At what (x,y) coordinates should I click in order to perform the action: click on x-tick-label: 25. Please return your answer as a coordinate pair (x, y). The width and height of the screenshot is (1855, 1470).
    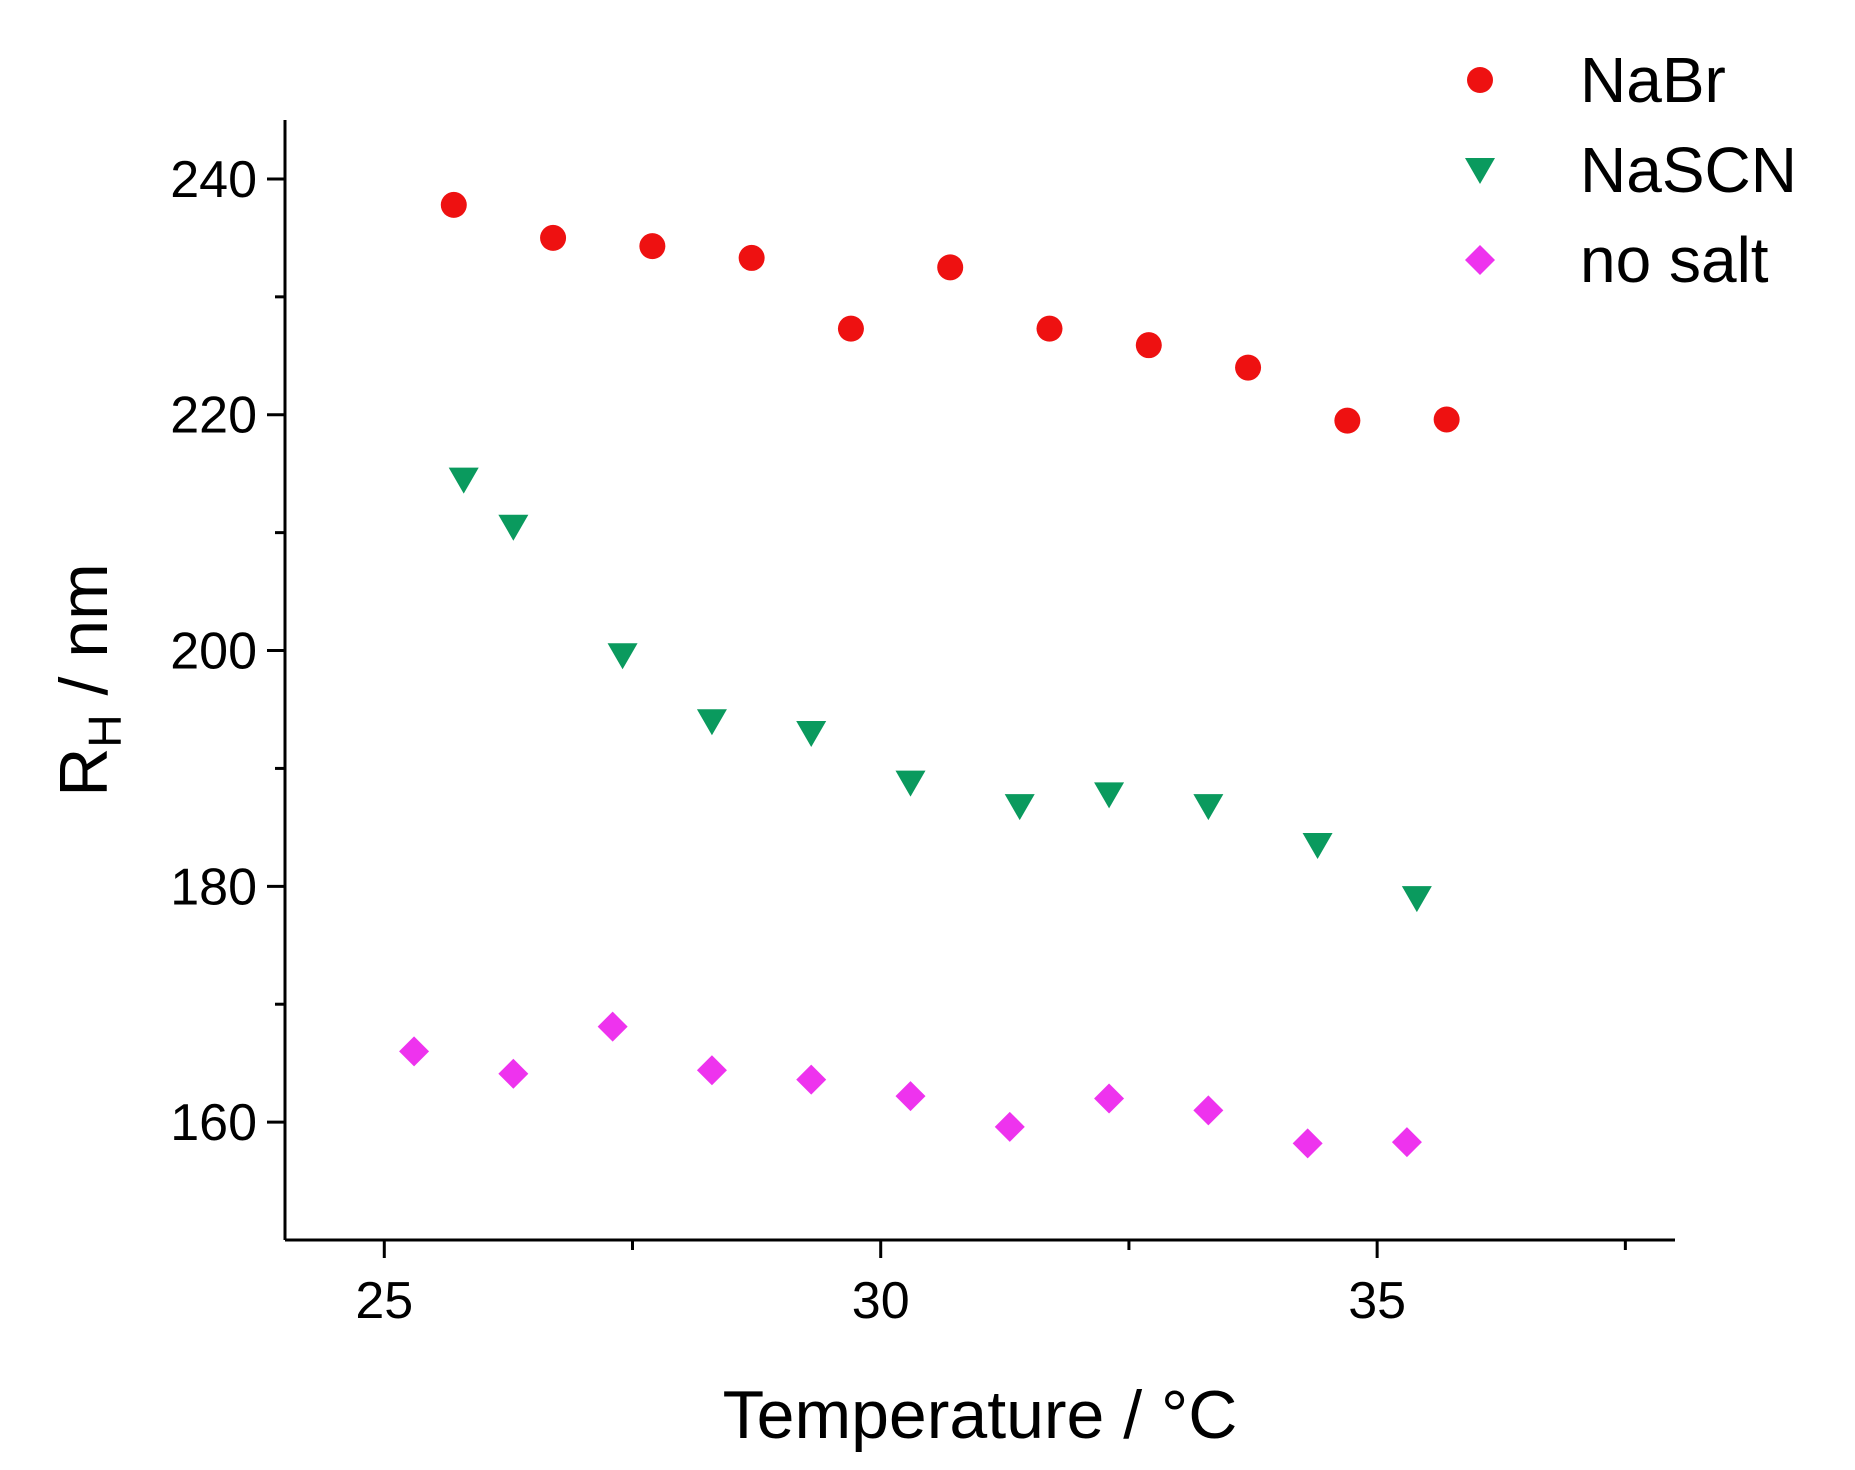
    Looking at the image, I should click on (384, 1301).